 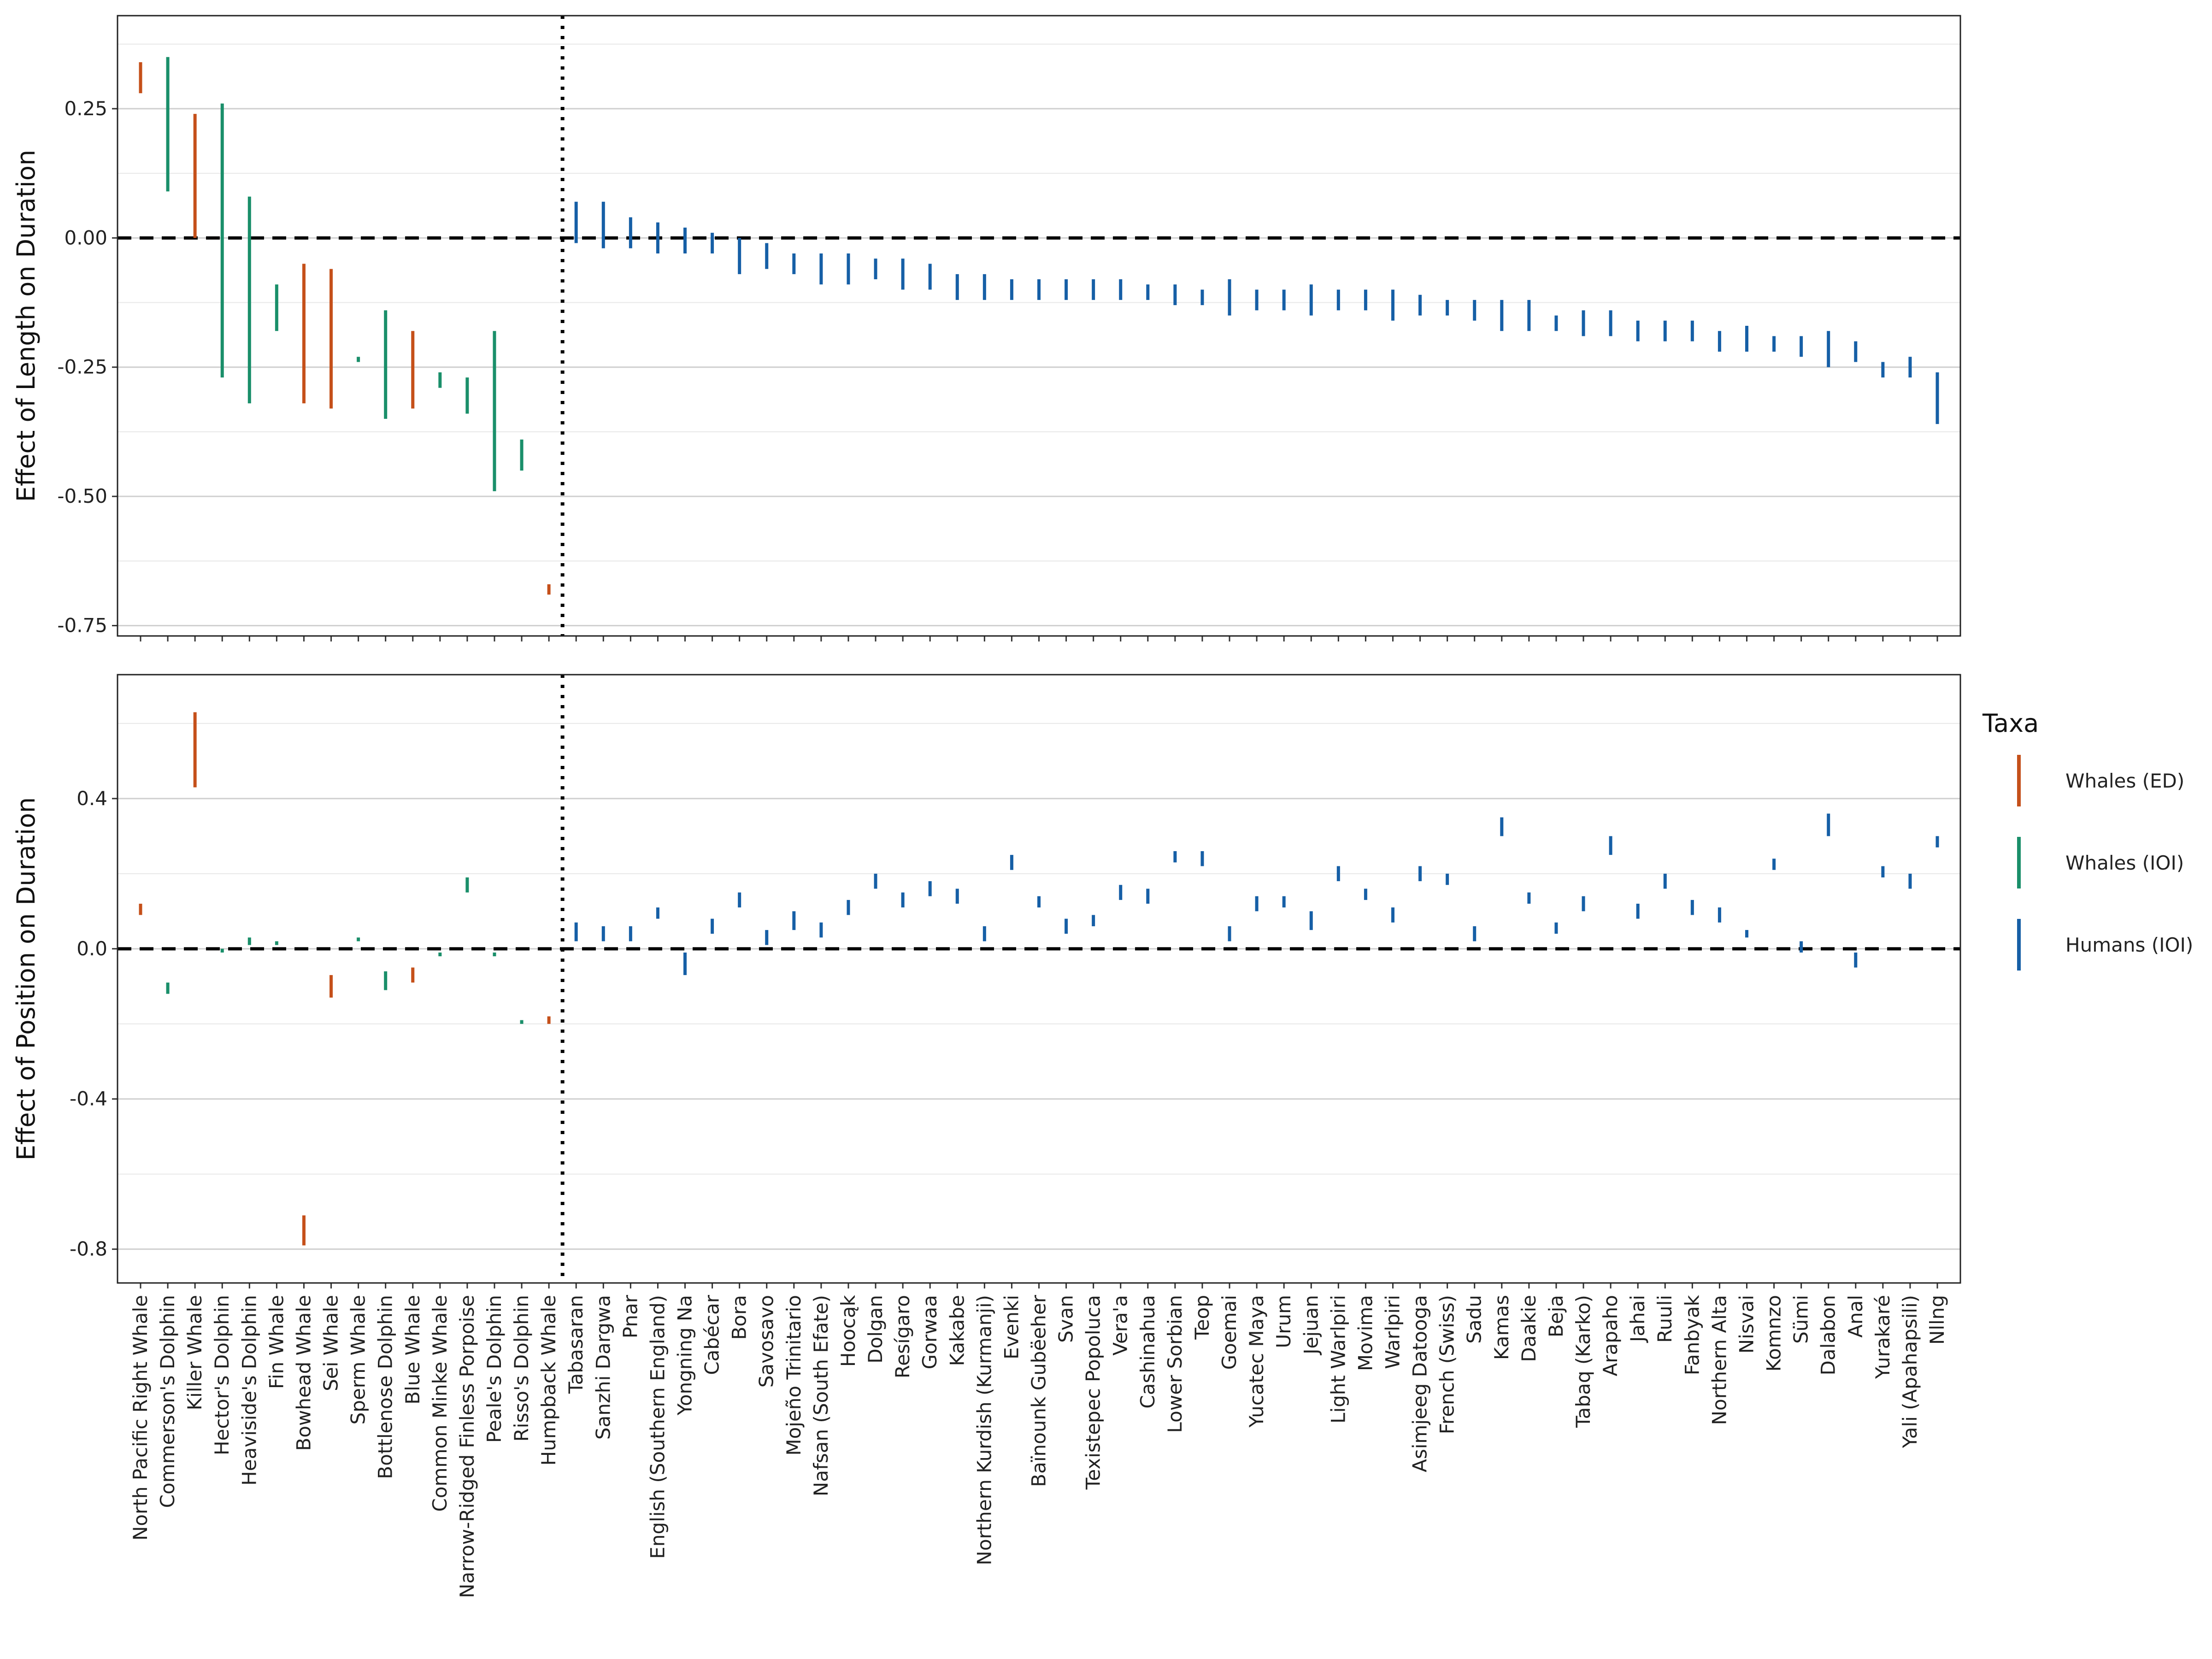 I want to click on legend: Taxa Whales (ED) Whales (IOI) Humans (IOI), so click(x=2087, y=840).